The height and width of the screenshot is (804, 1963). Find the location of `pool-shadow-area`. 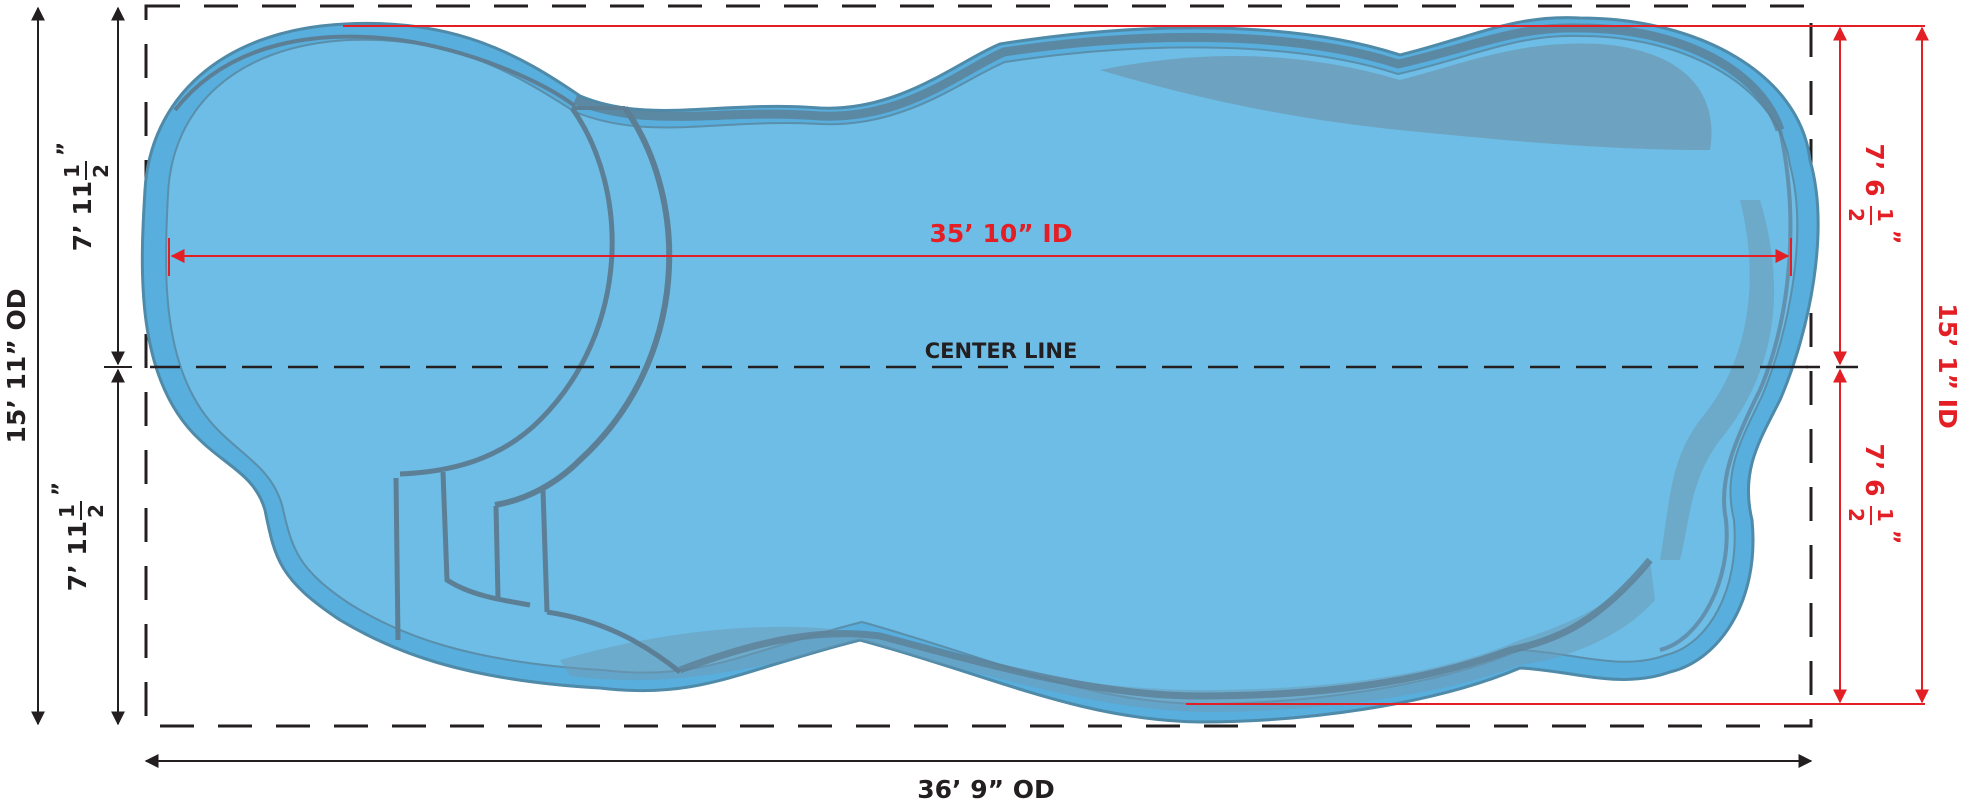

pool-shadow-area is located at coordinates (1406, 97).